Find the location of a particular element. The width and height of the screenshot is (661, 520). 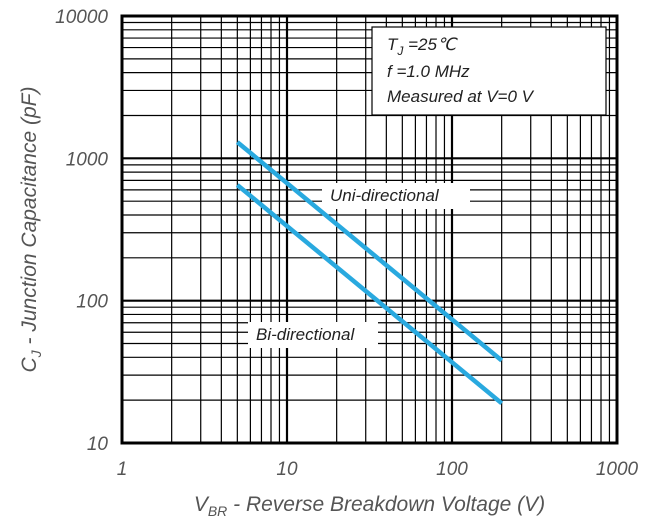

y-tick-label: 10000 is located at coordinates (81, 17).